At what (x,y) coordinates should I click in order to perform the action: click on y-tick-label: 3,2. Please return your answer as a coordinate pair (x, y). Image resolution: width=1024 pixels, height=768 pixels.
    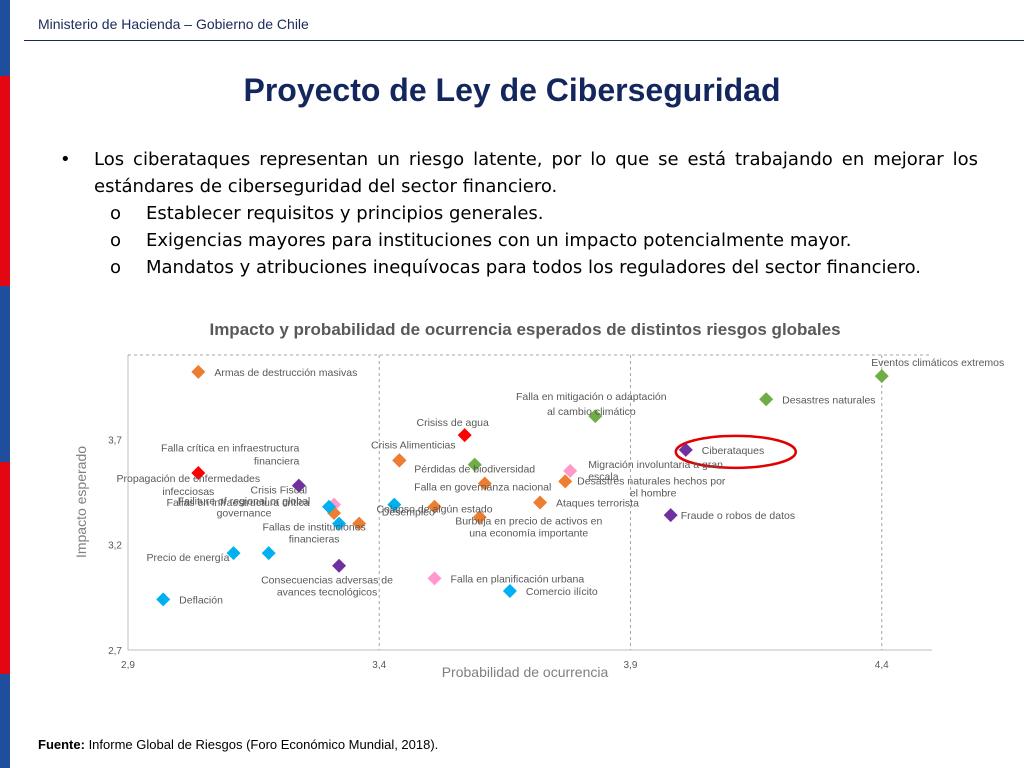
    Looking at the image, I should click on (115, 546).